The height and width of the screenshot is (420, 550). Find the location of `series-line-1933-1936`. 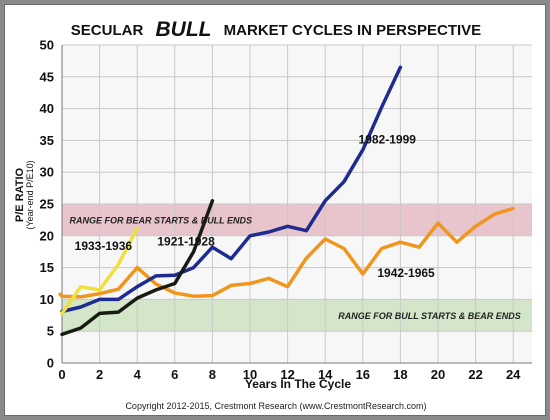

series-line-1933-1936 is located at coordinates (99, 271).